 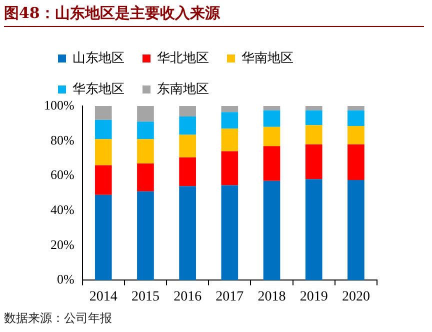 I want to click on legend-label: 山东地区, so click(x=98, y=58).